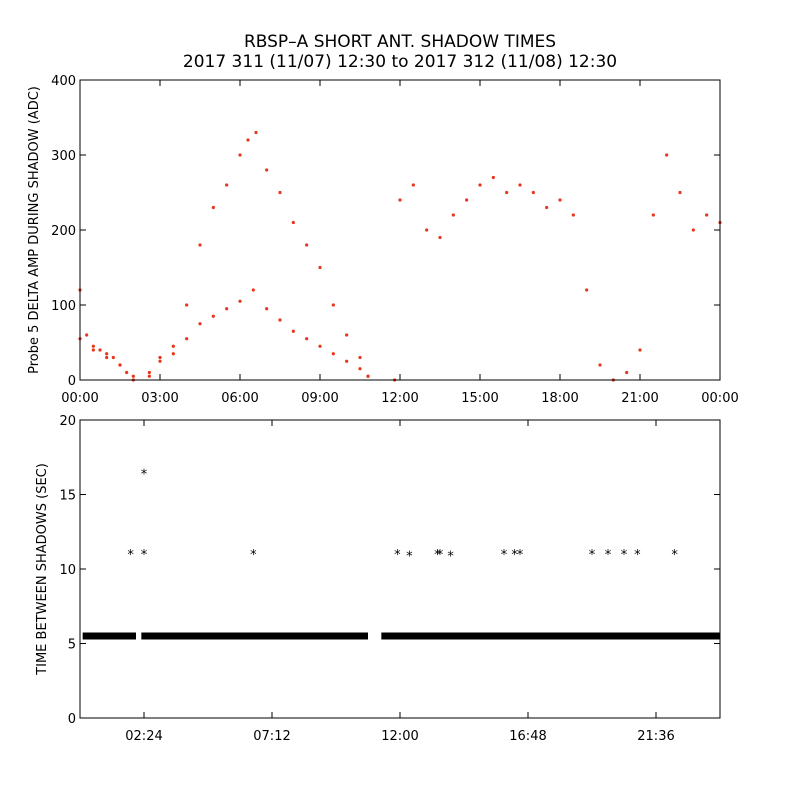  Describe the element at coordinates (63, 306) in the screenshot. I see `y-tick-label: 100` at that location.